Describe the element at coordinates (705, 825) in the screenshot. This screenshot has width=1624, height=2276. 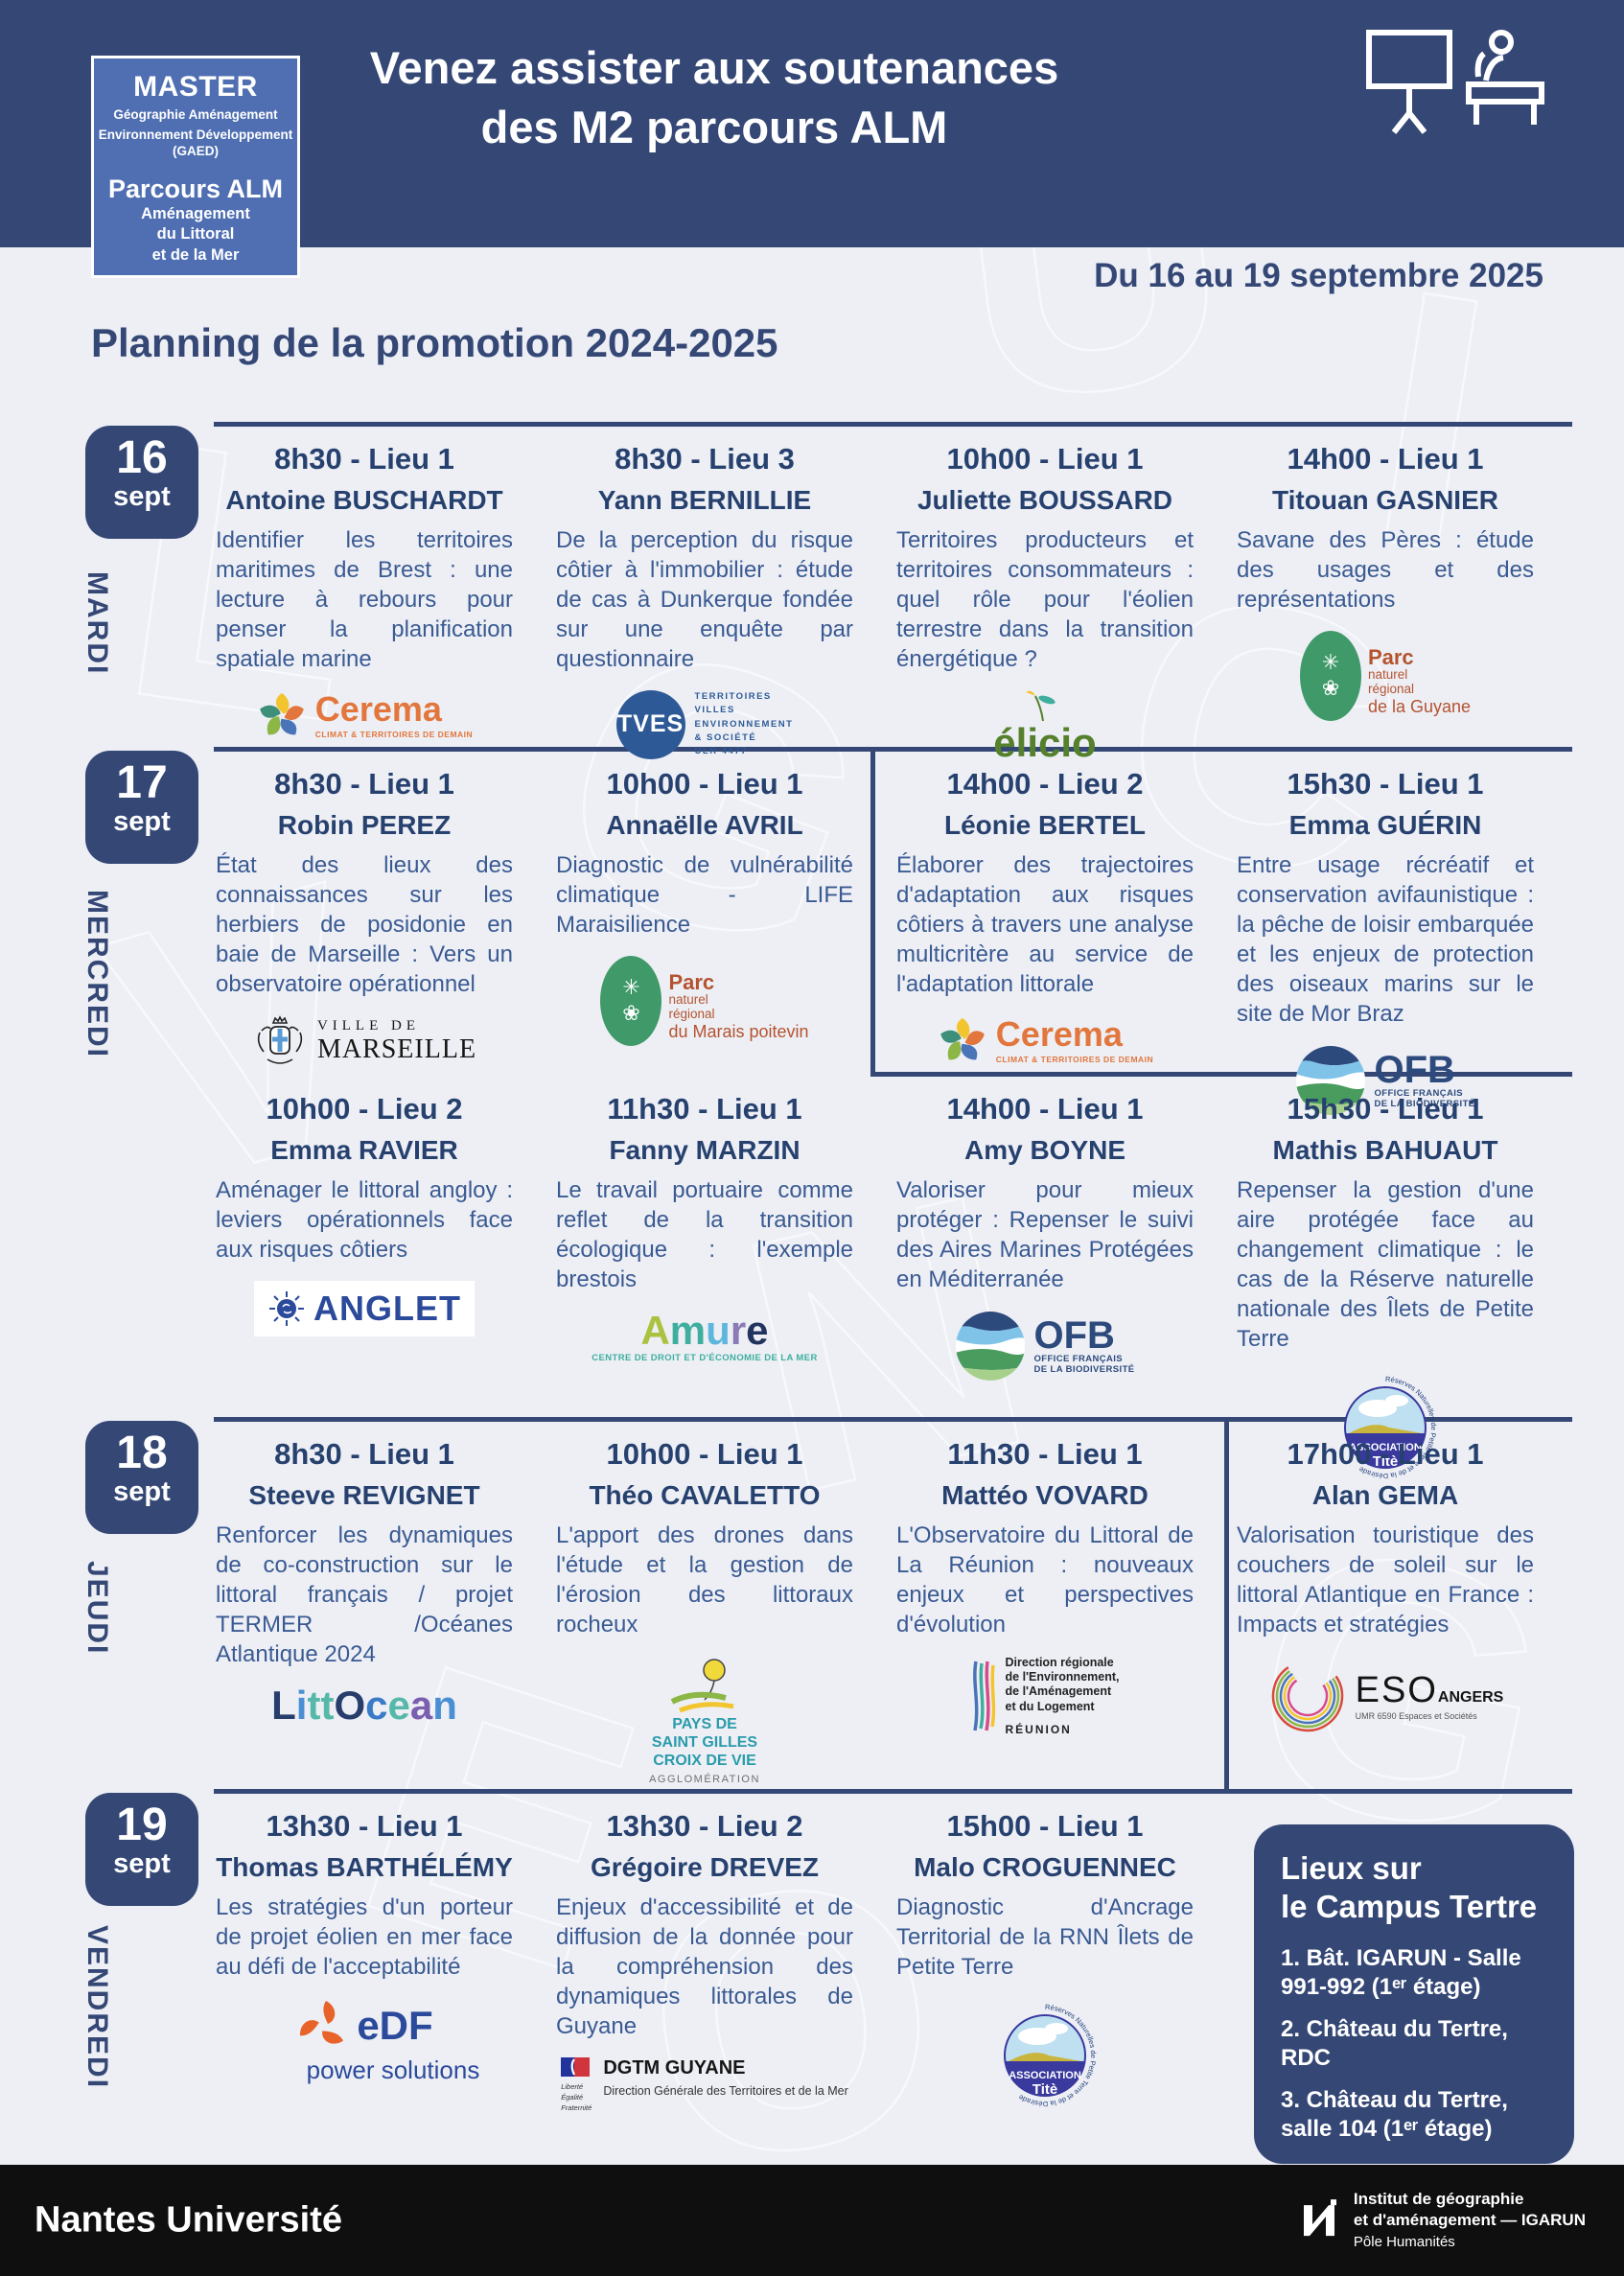
I see `student-name: Annaëlle AVRIL` at that location.